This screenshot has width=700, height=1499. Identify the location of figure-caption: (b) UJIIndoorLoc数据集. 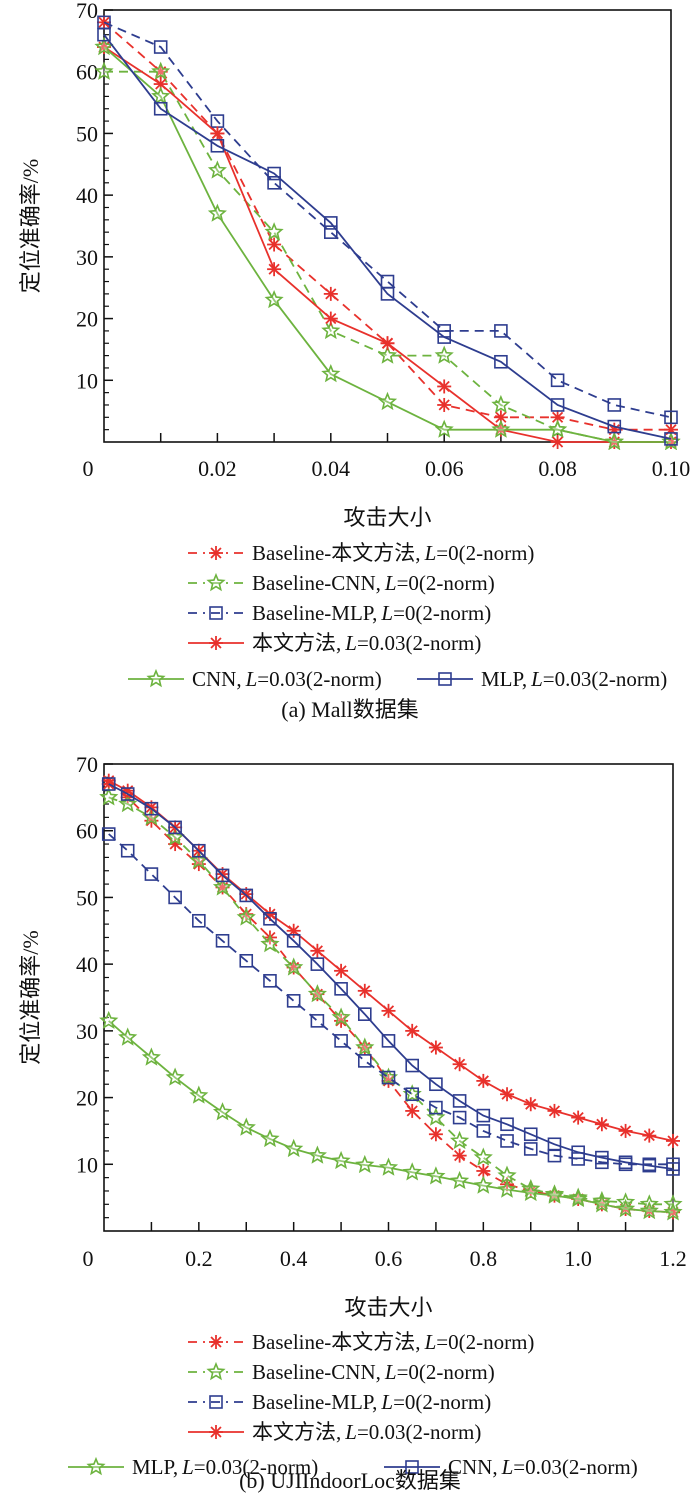
(350, 1480).